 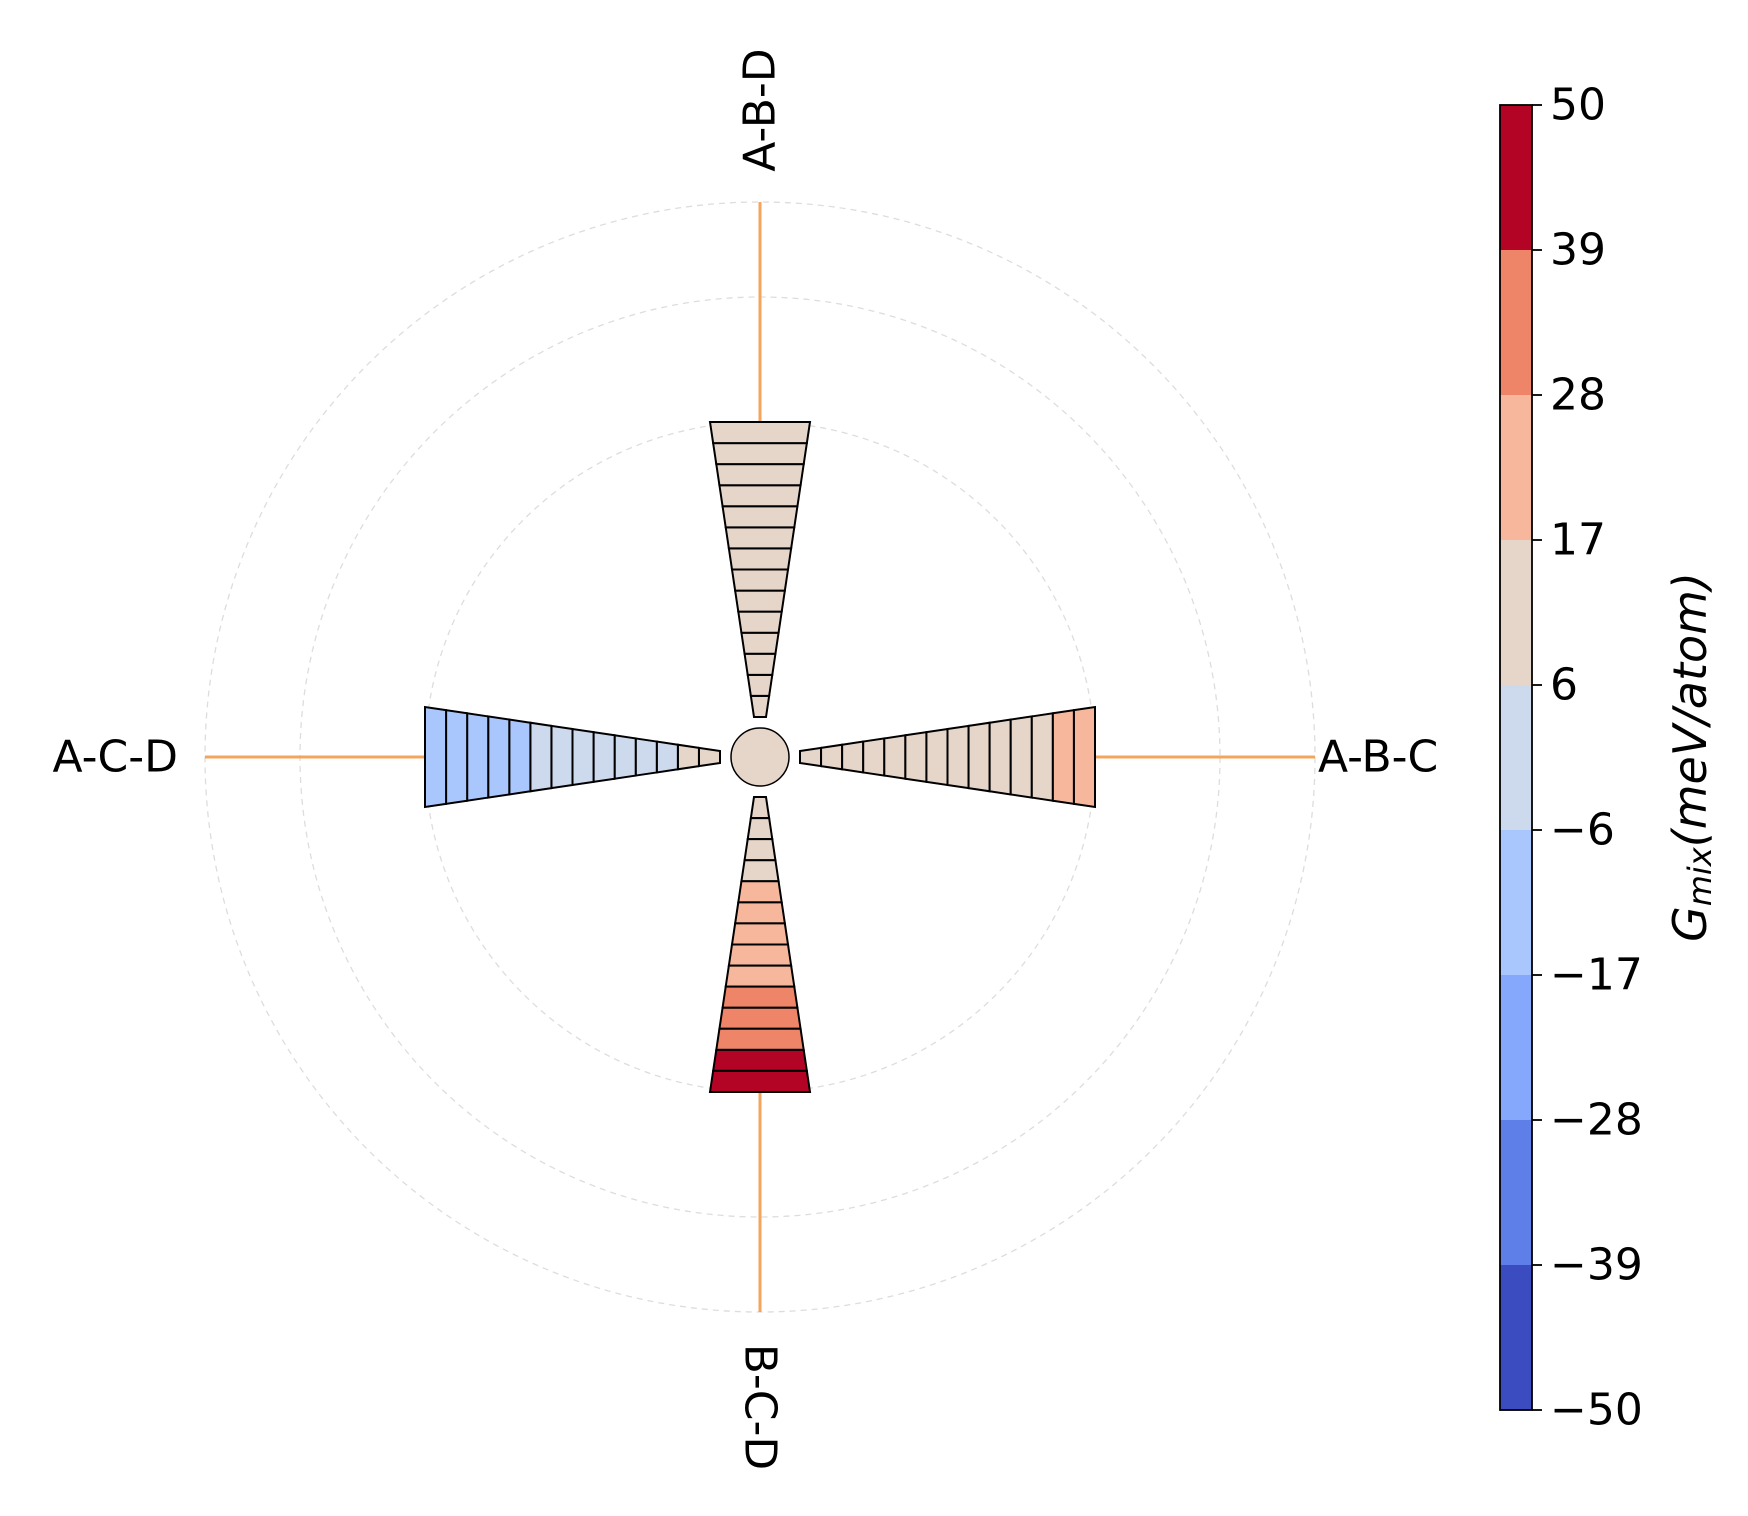 I want to click on wedge-a-b-d, so click(x=760, y=569).